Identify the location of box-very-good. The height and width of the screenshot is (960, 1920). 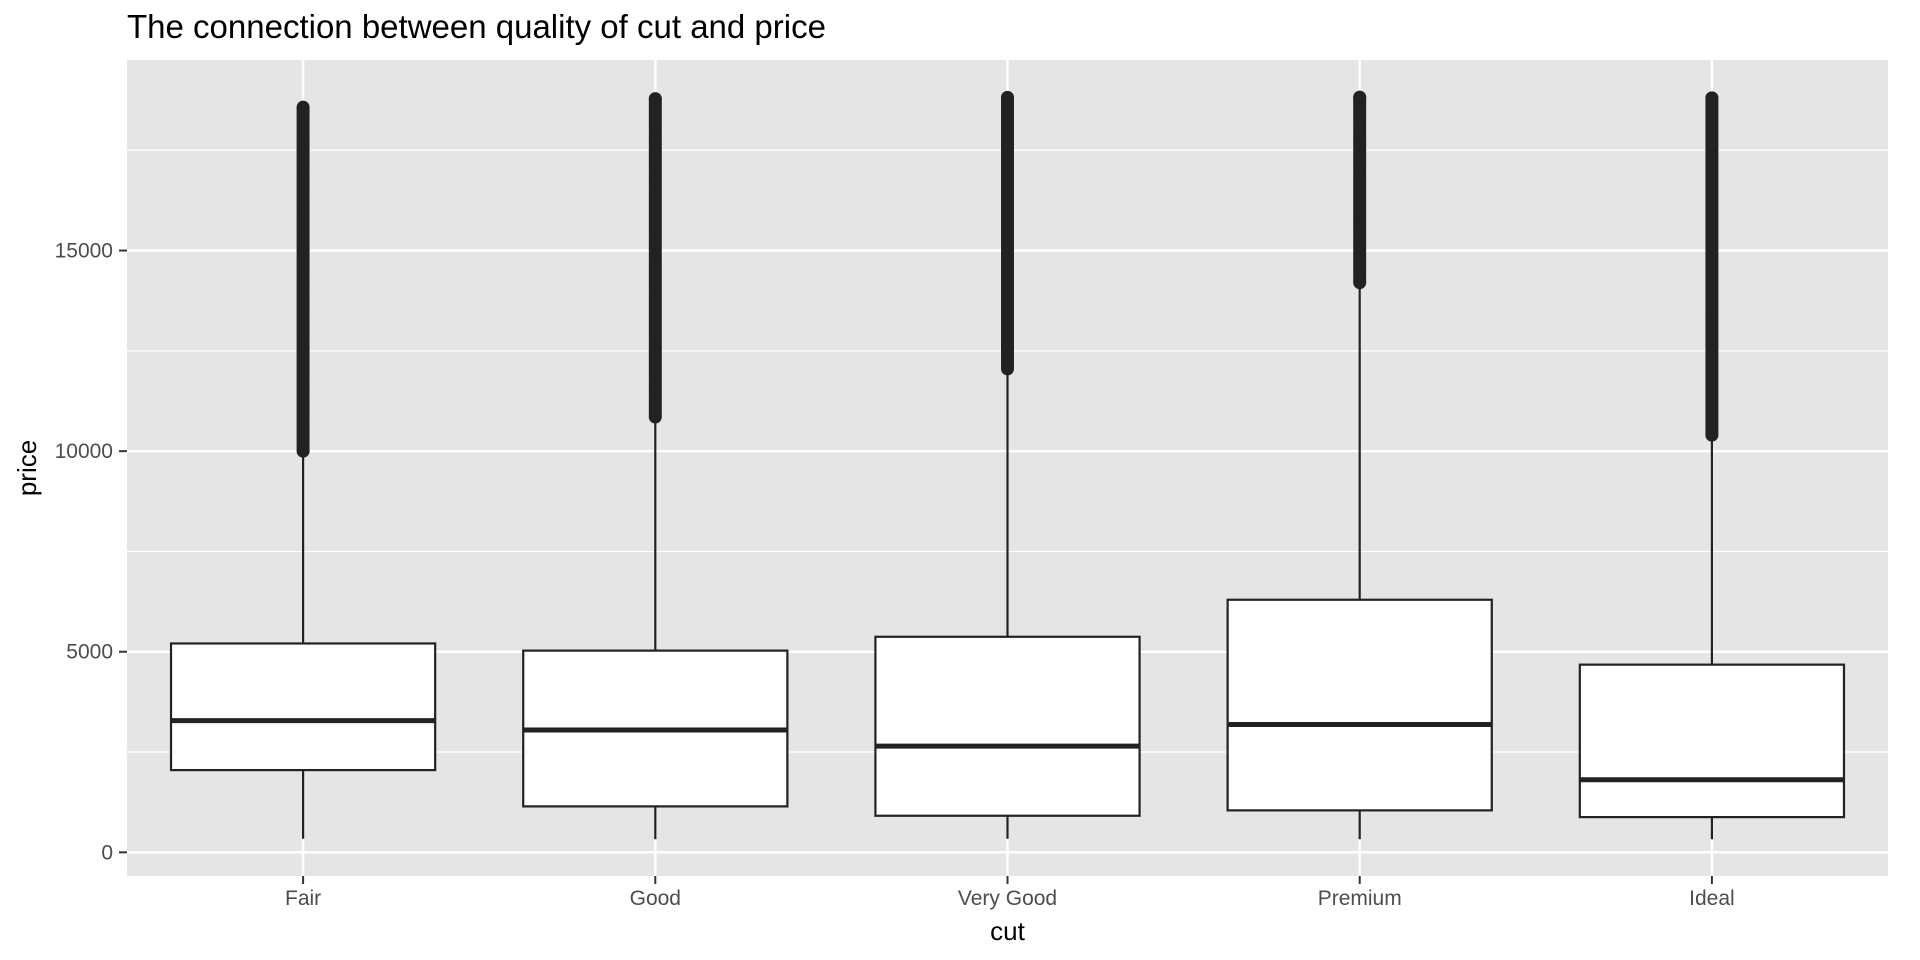
(1007, 464).